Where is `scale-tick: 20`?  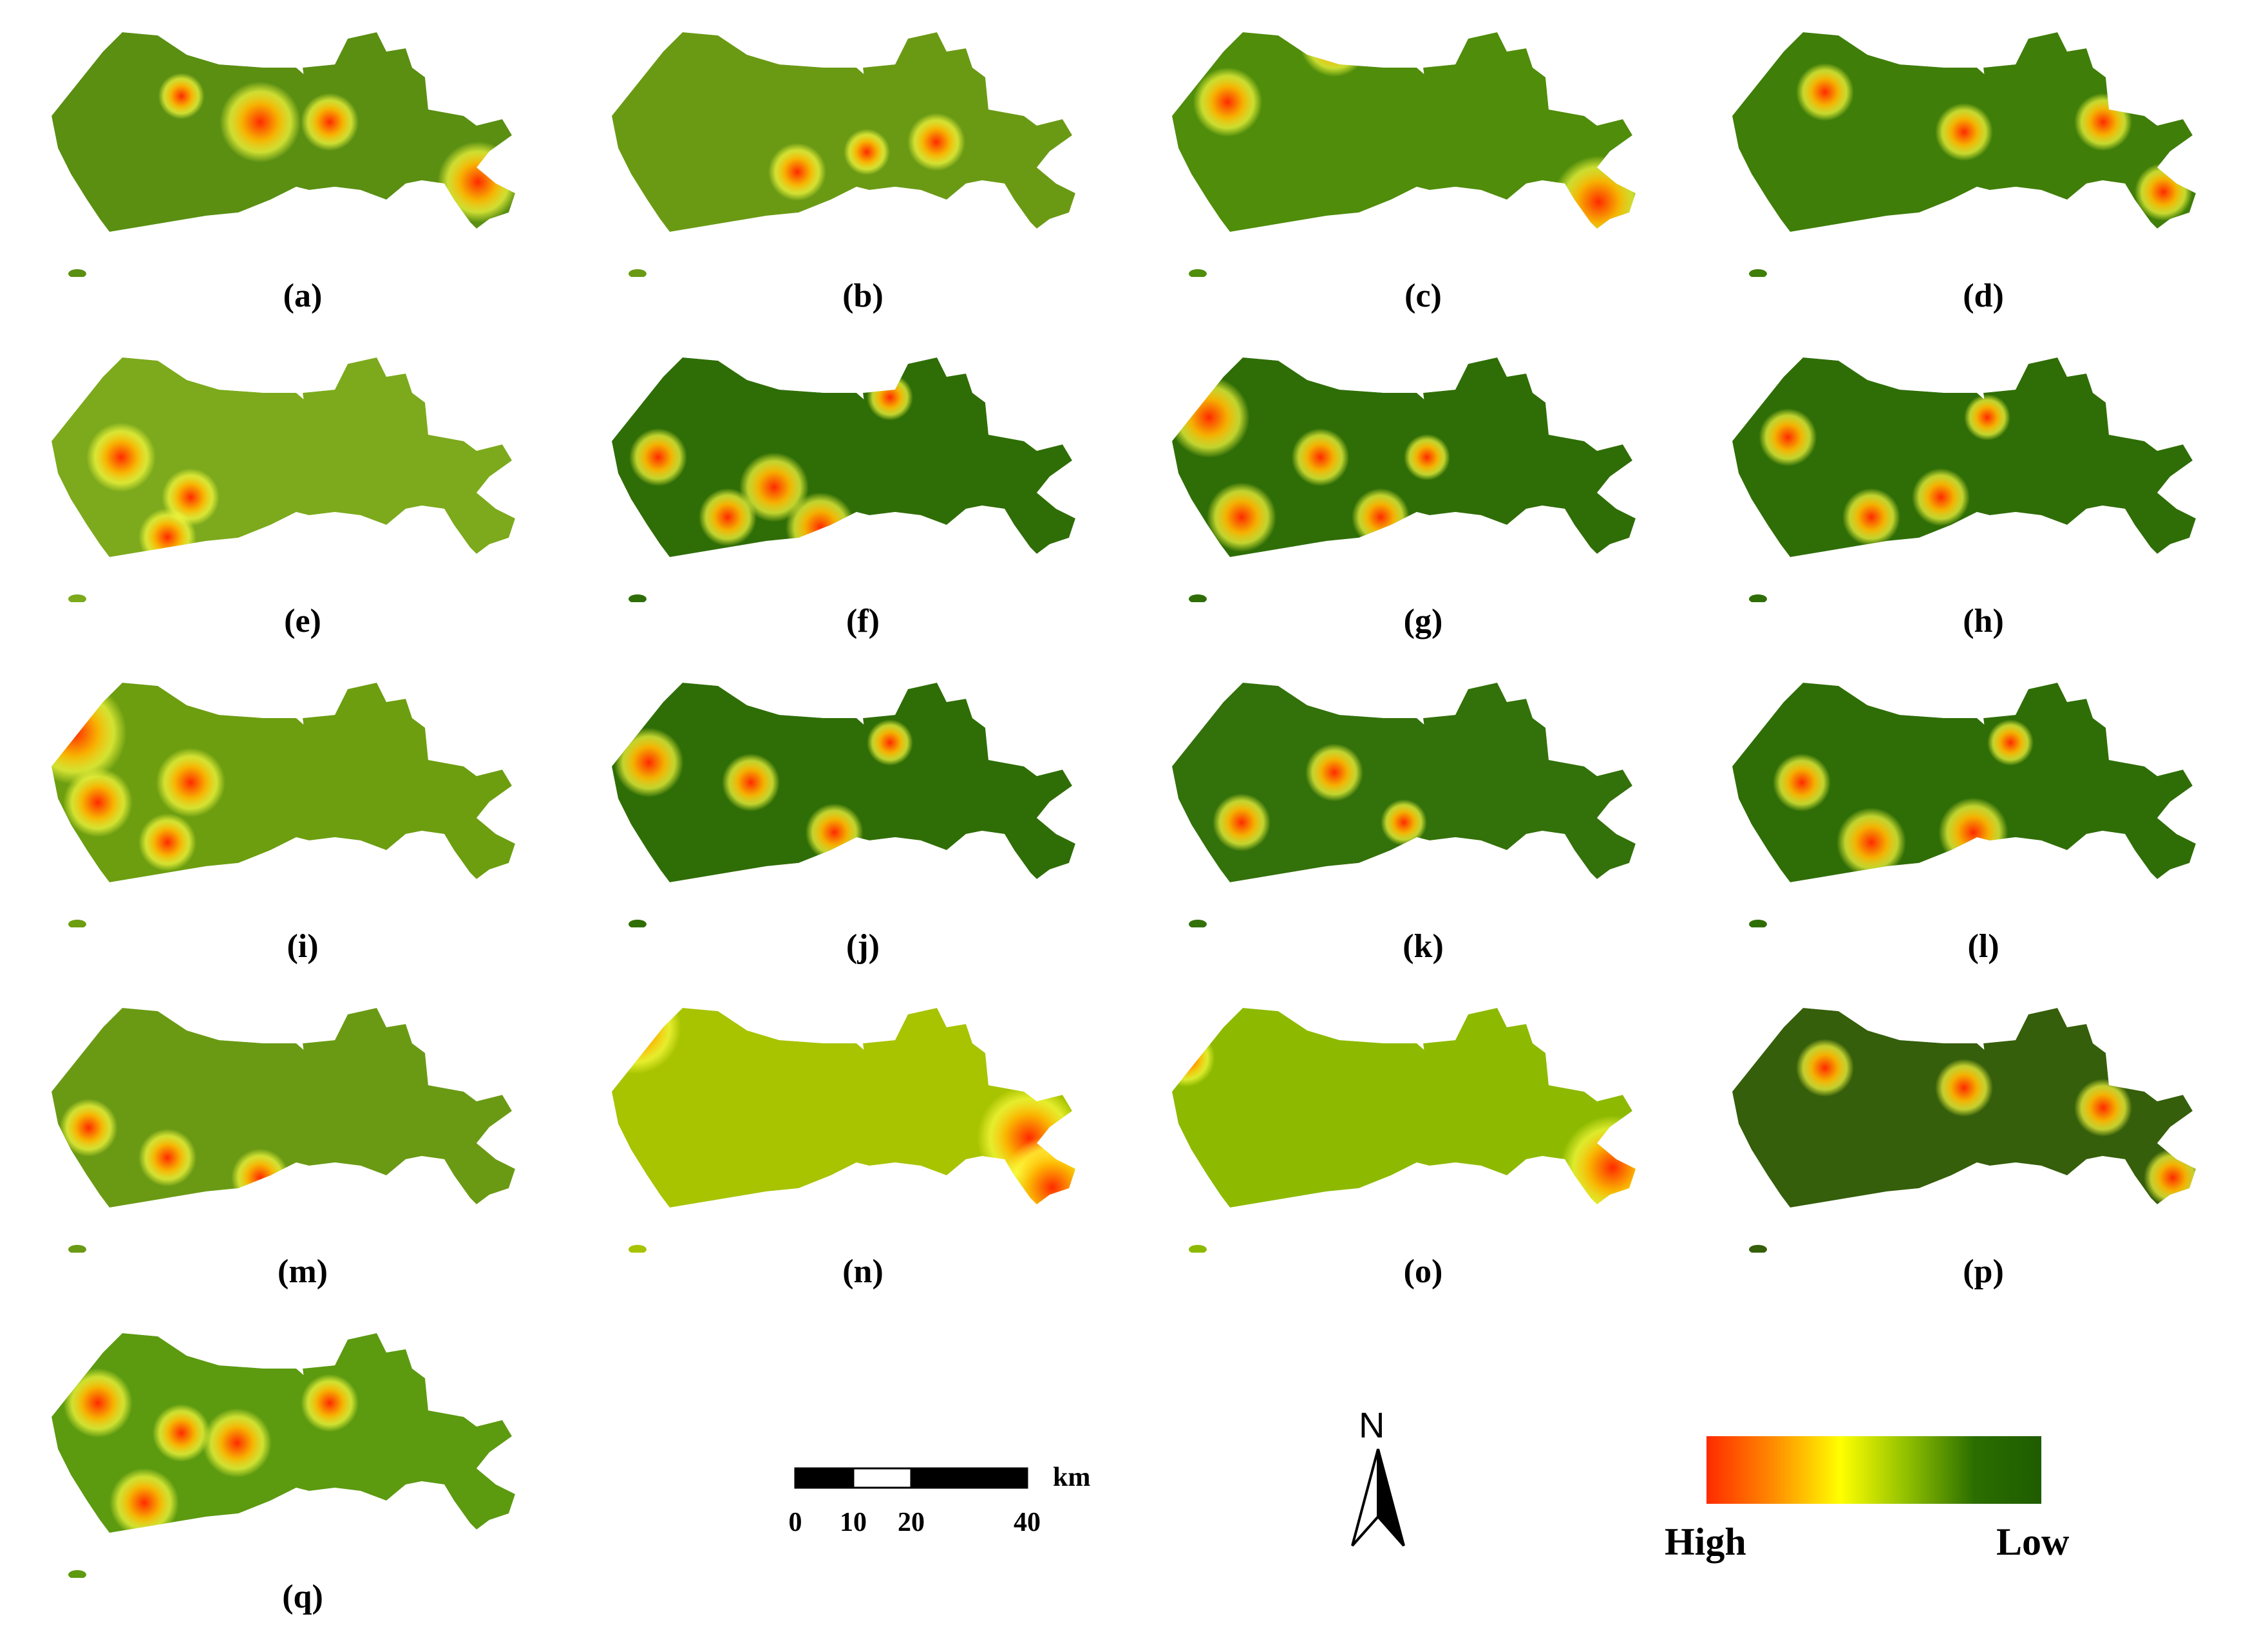
scale-tick: 20 is located at coordinates (911, 1522).